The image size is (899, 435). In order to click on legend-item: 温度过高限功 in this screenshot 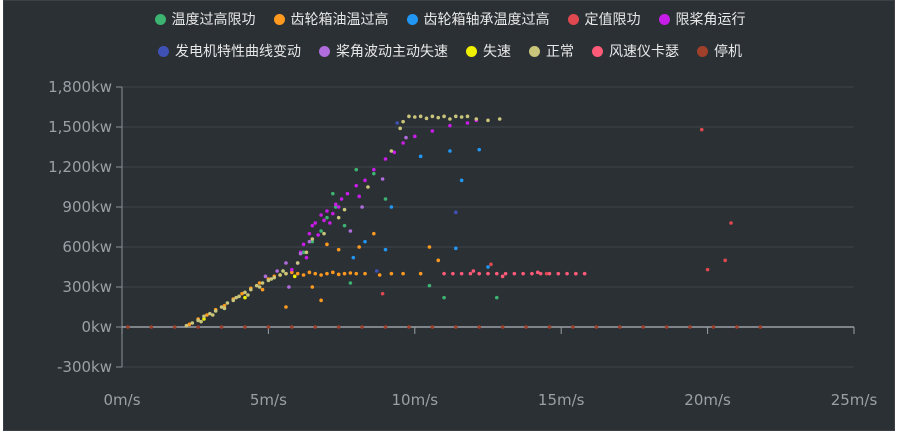, I will do `click(205, 19)`.